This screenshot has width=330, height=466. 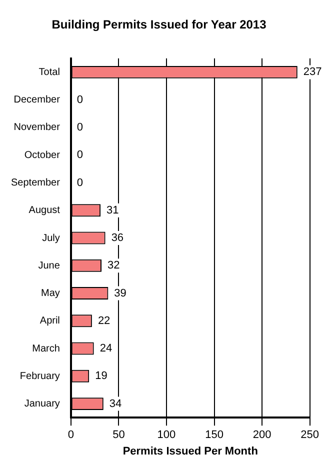 I want to click on y-tick-label: September, so click(x=35, y=182).